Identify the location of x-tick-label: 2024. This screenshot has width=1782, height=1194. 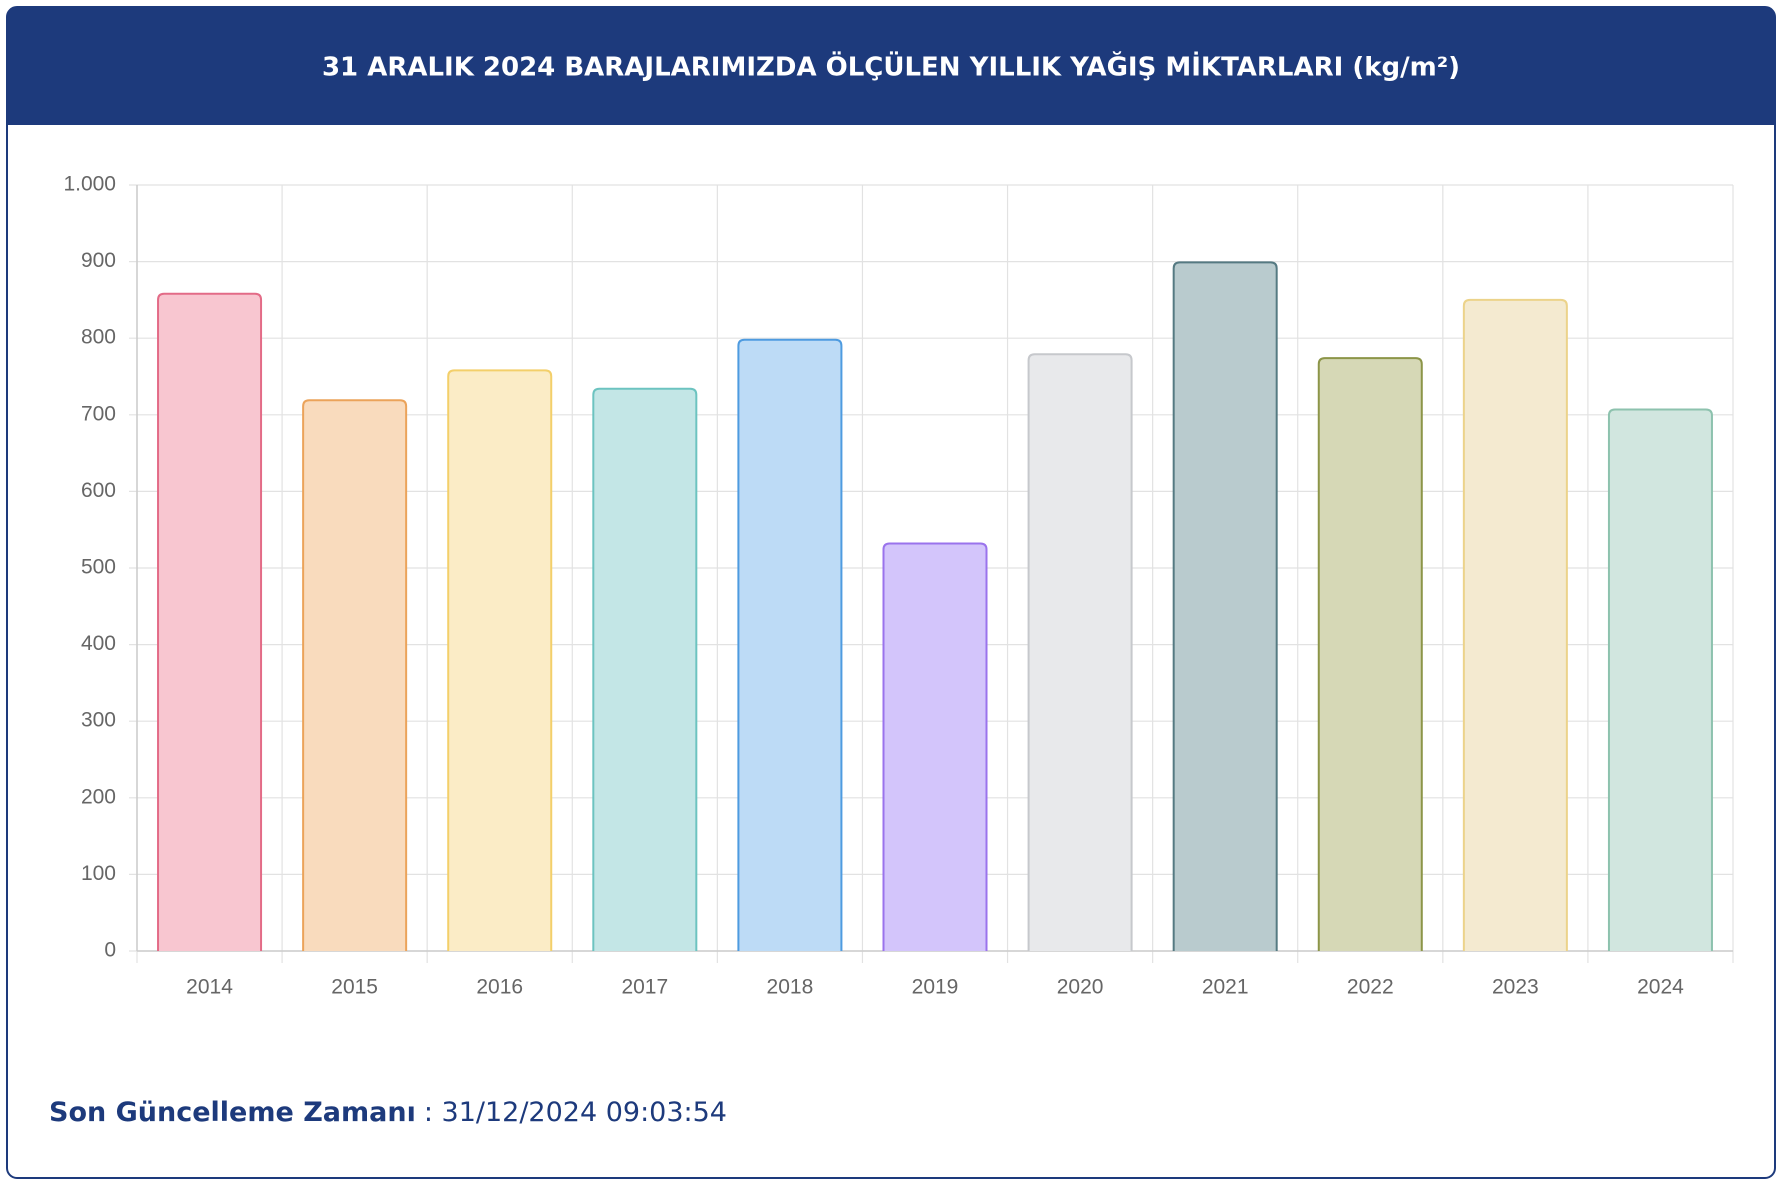
(1660, 987).